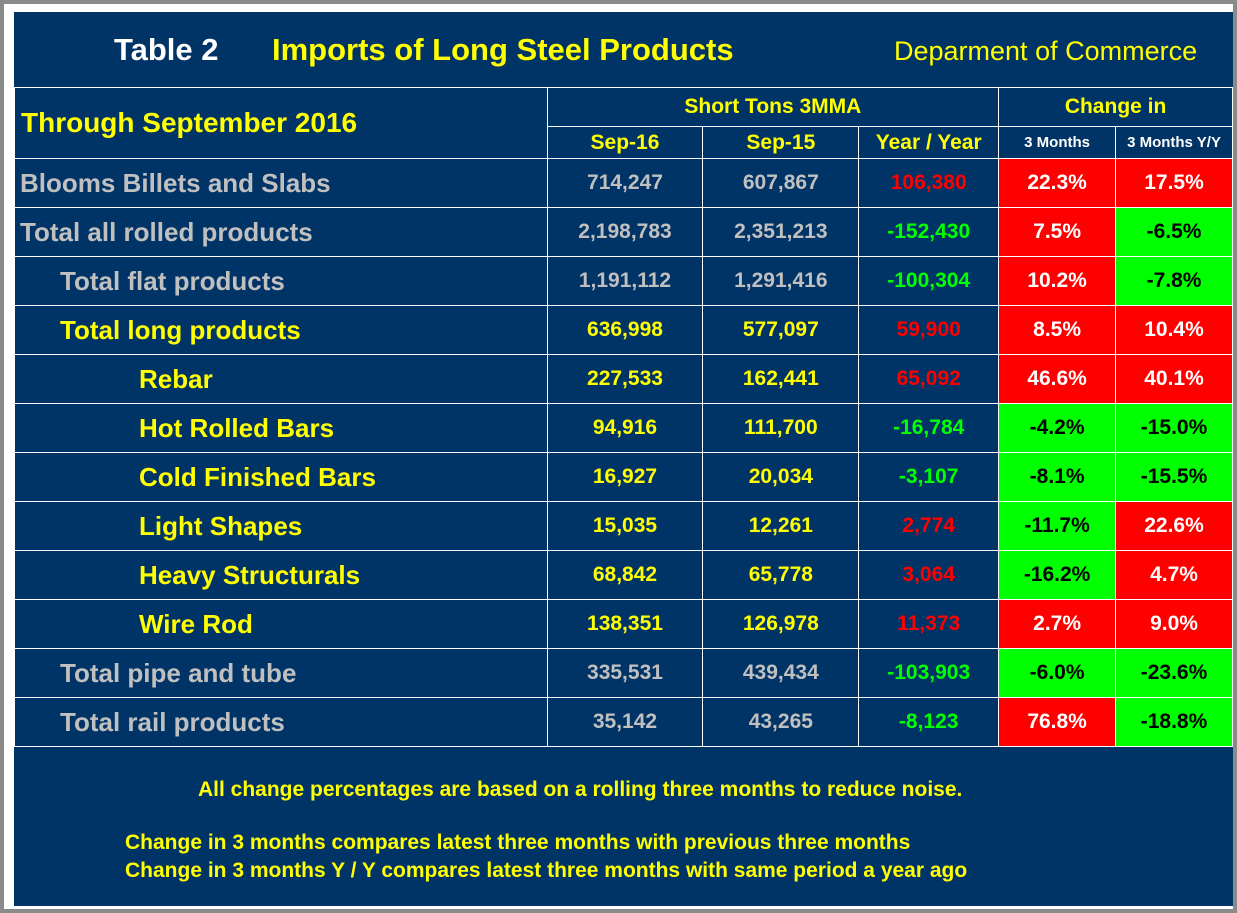 The height and width of the screenshot is (913, 1237). I want to click on row-name: Wire Rod, so click(281, 624).